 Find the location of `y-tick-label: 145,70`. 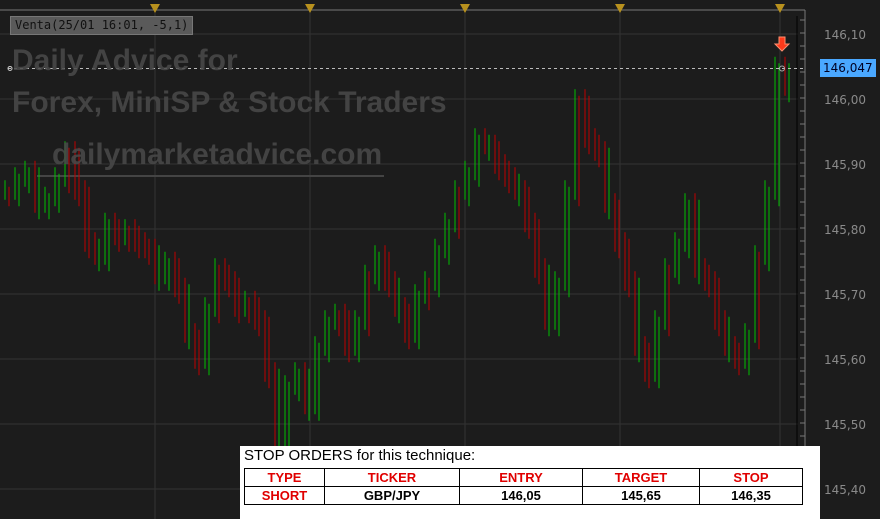

y-tick-label: 145,70 is located at coordinates (845, 295).